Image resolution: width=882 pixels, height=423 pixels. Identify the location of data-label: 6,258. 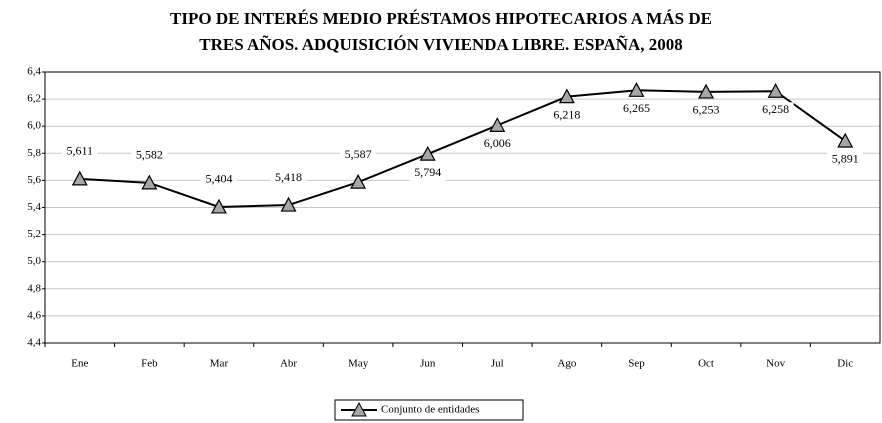
(775, 109).